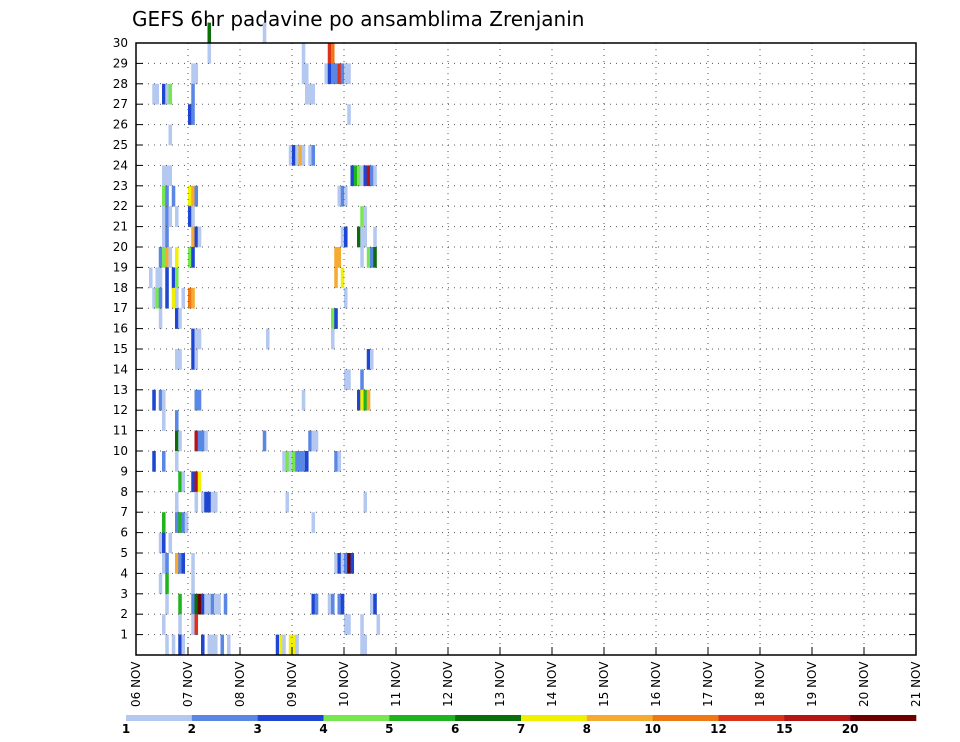 The image size is (960, 742). What do you see at coordinates (192, 729) in the screenshot?
I see `colorbar-label: 2` at bounding box center [192, 729].